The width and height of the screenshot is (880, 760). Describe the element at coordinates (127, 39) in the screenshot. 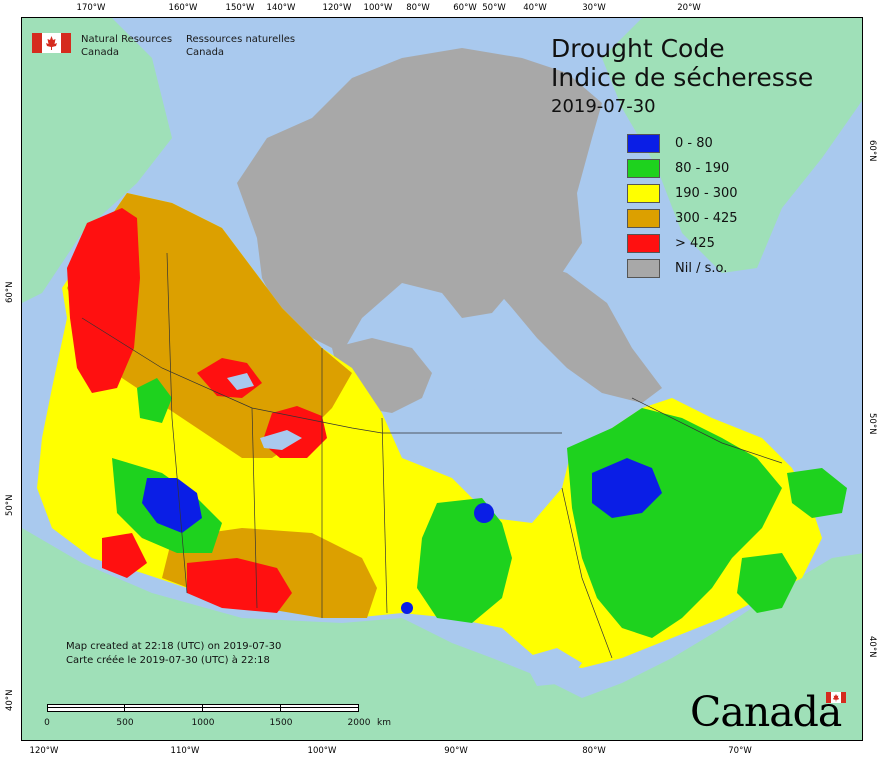

I see `agency-en-line1: Natural Resources` at that location.